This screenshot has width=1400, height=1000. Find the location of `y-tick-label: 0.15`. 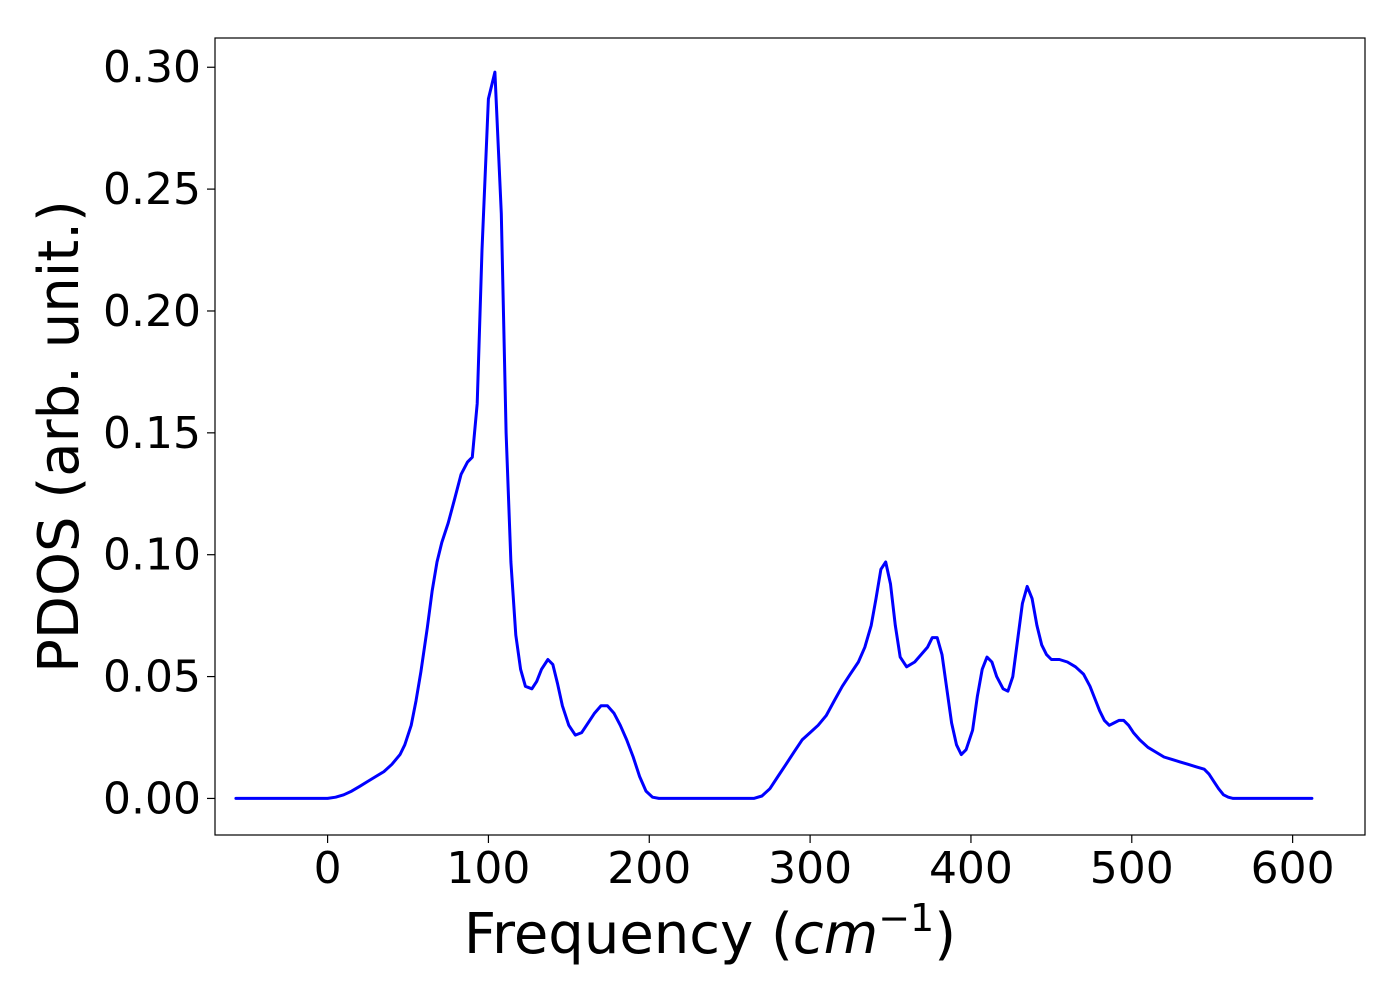

y-tick-label: 0.15 is located at coordinates (152, 433).